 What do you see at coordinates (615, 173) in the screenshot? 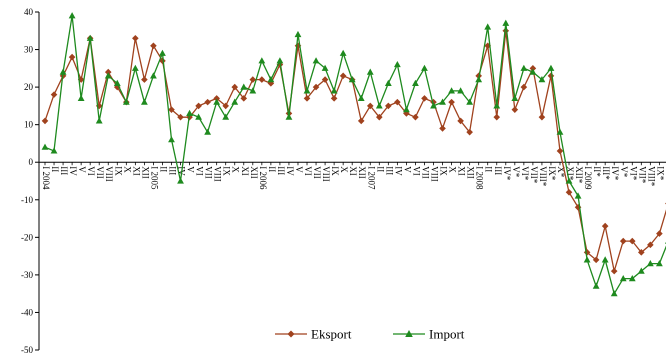
I see `x-tick-label: IV*` at bounding box center [615, 173].